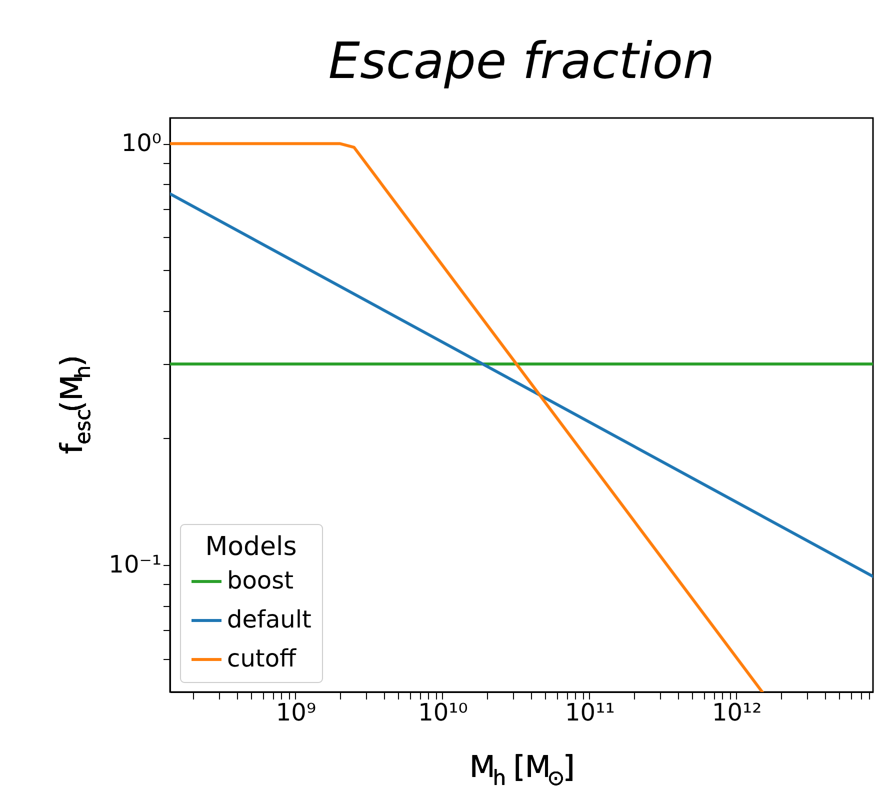 The width and height of the screenshot is (878, 797). I want to click on legend-label: default, so click(269, 620).